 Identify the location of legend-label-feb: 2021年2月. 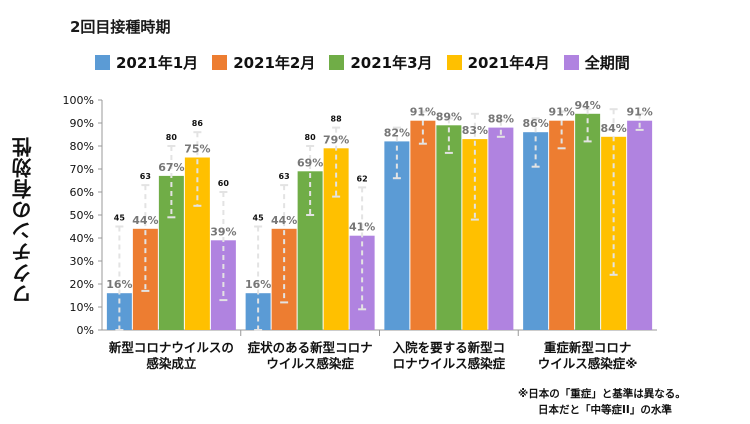
(274, 63).